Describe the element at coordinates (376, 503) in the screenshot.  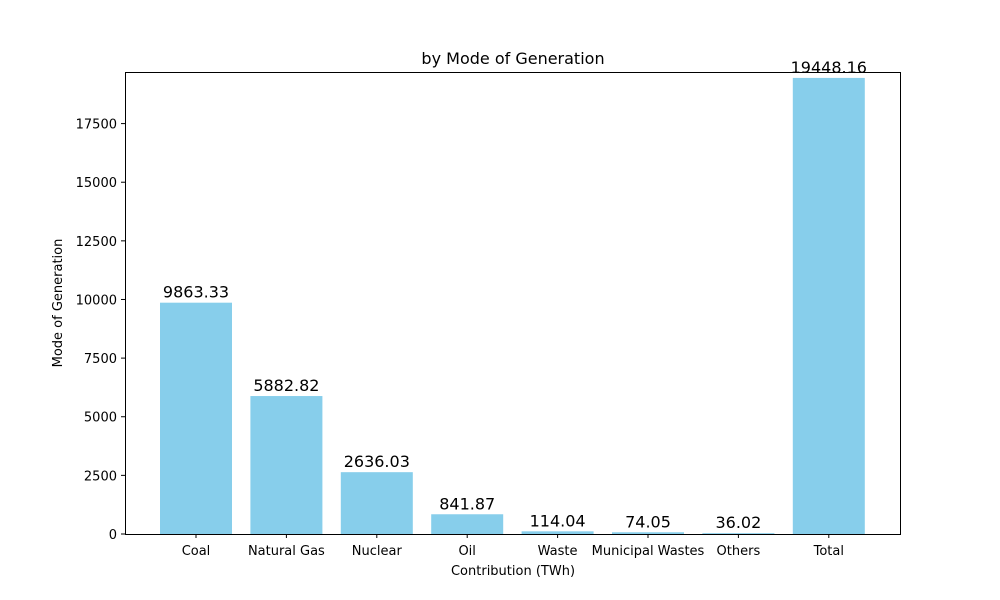
I see `bar-nuclear` at that location.